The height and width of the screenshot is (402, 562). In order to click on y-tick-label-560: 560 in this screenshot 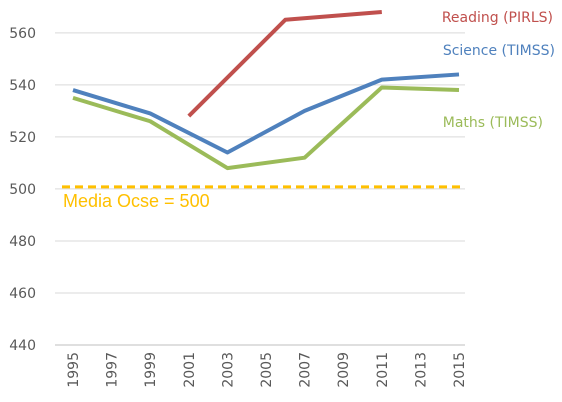, I will do `click(22, 34)`.